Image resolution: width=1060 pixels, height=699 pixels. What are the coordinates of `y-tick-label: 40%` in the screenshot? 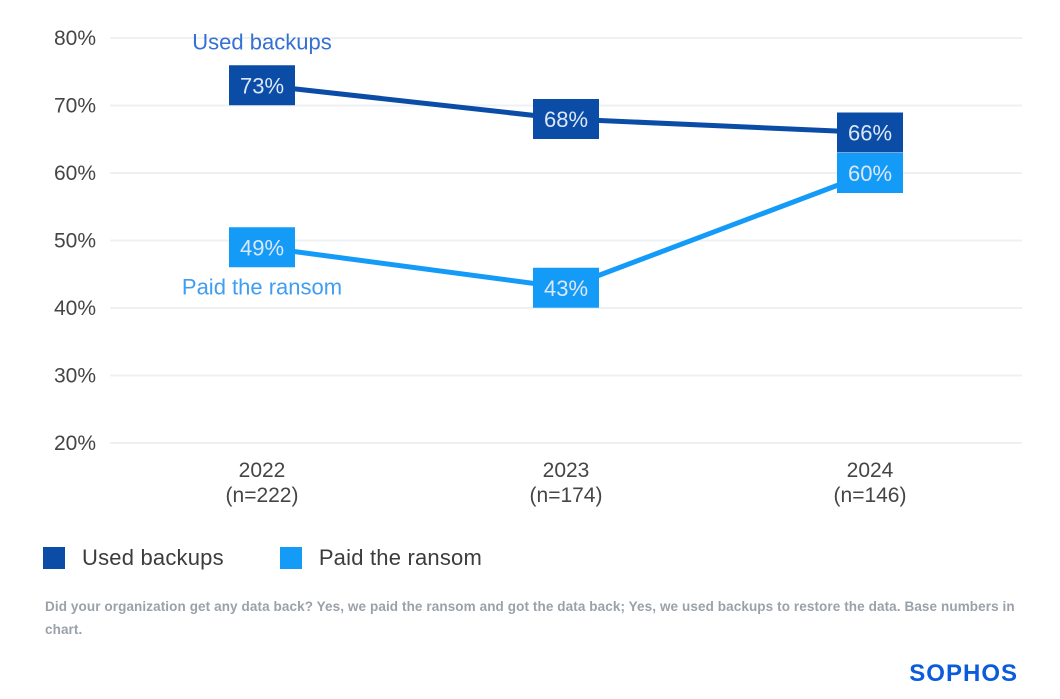 It's located at (75, 308).